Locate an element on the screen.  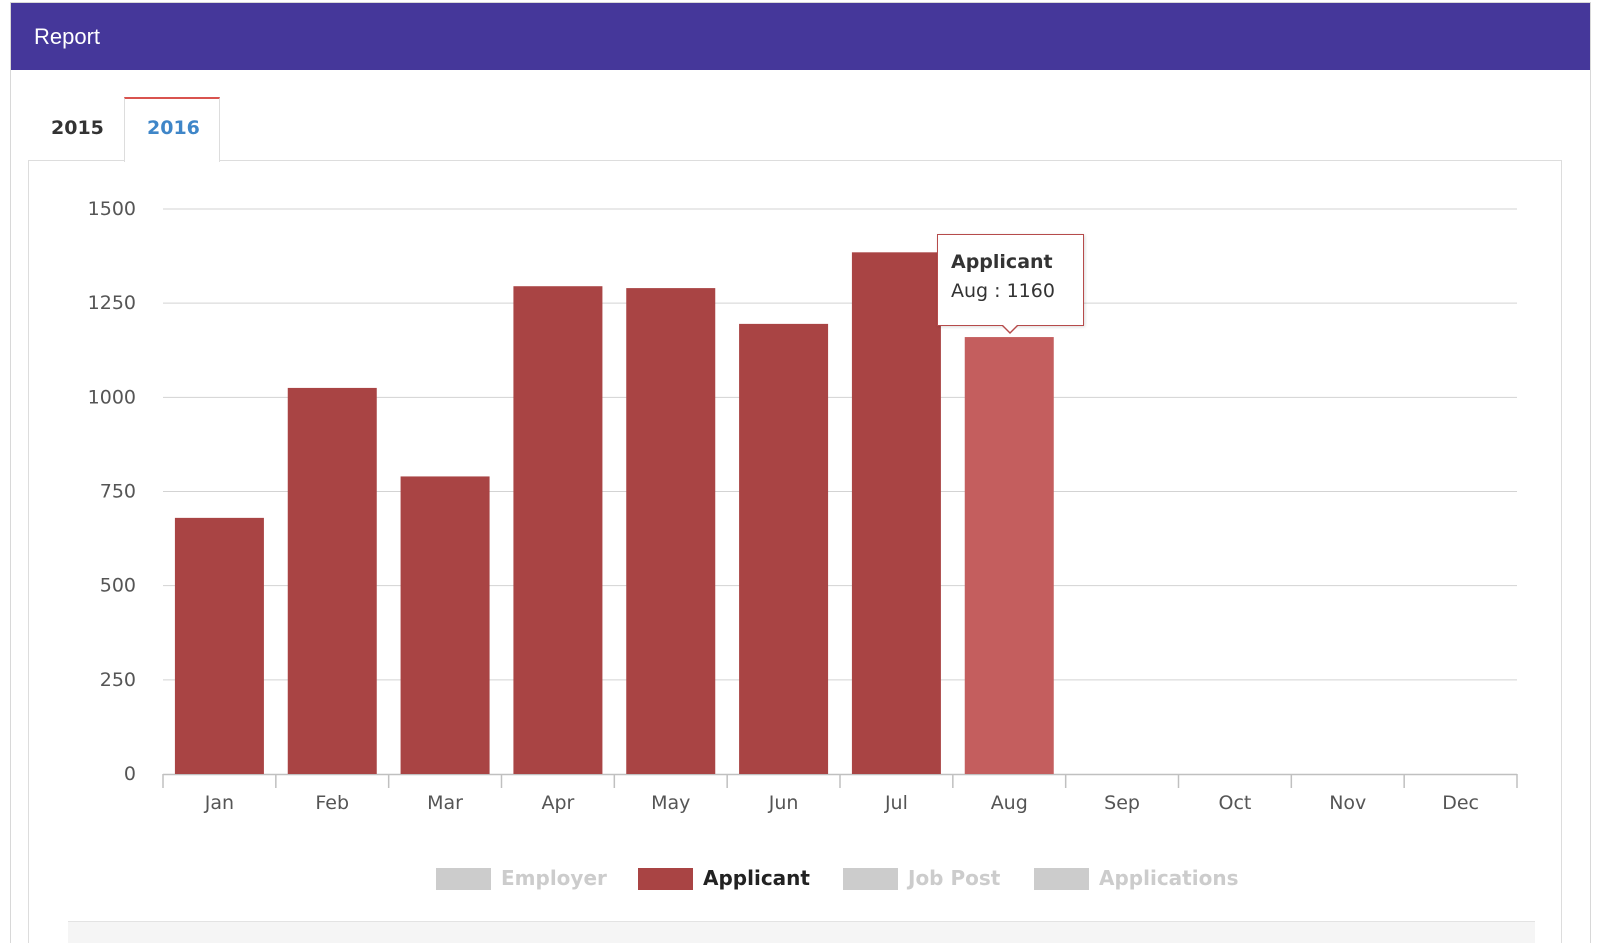
tab-2015: 2015 is located at coordinates (75, 128).